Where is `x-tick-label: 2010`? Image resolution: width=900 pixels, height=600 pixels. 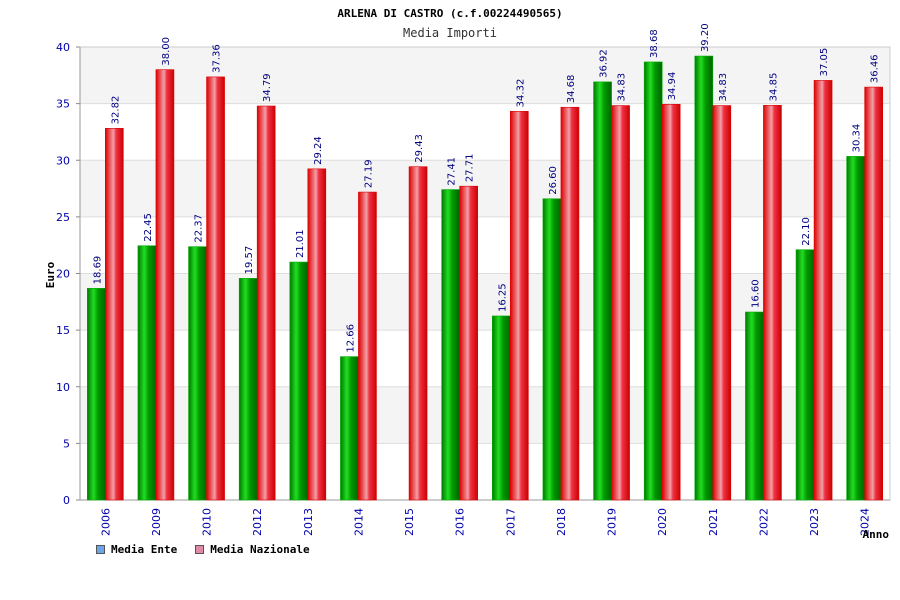
x-tick-label: 2010 is located at coordinates (207, 522).